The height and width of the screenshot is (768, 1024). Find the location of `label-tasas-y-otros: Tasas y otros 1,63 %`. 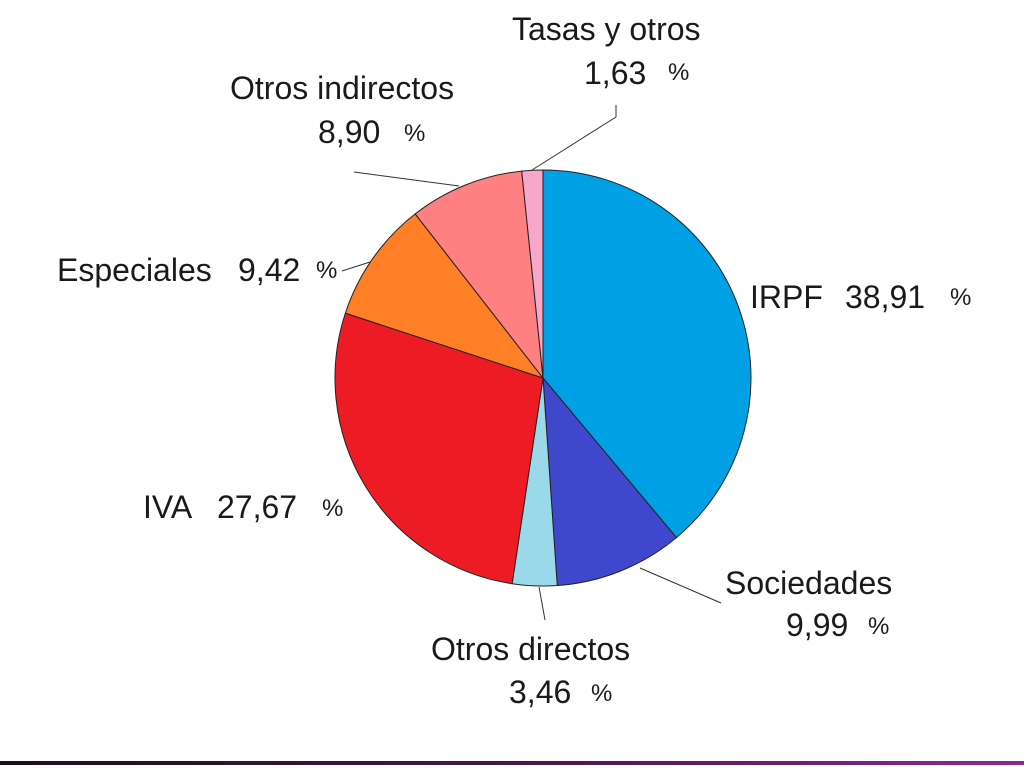

label-tasas-y-otros: Tasas y otros 1,63 % is located at coordinates (606, 51).